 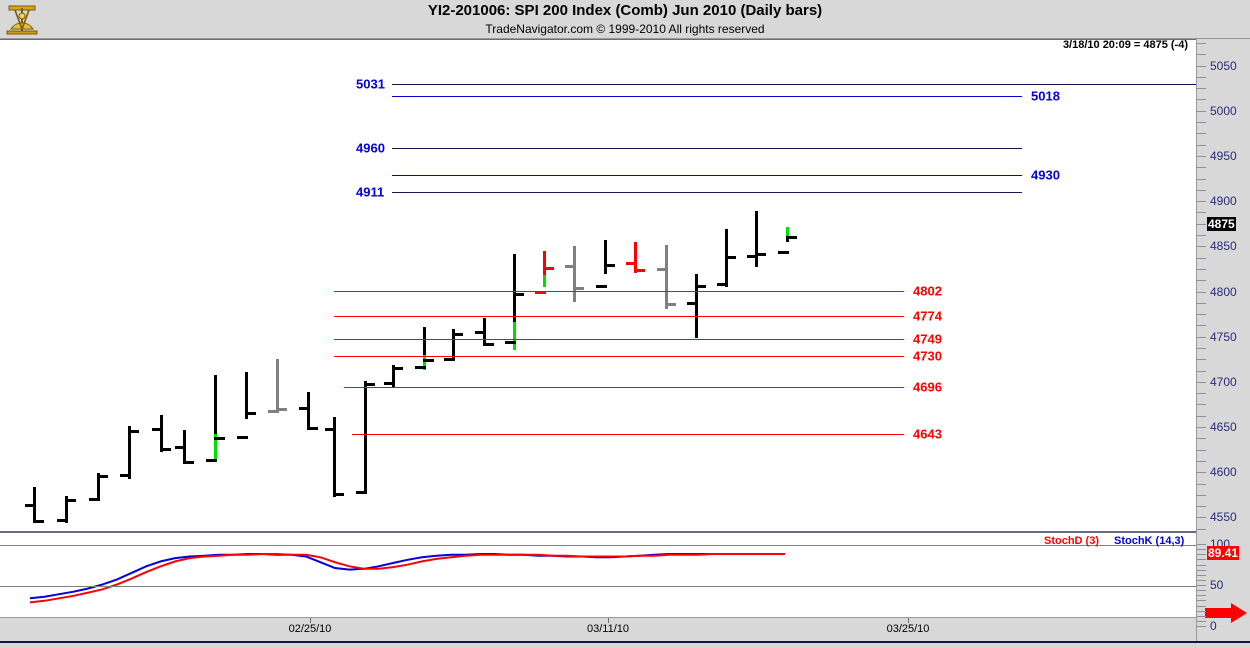 I want to click on stochastic-line, so click(x=407, y=576).